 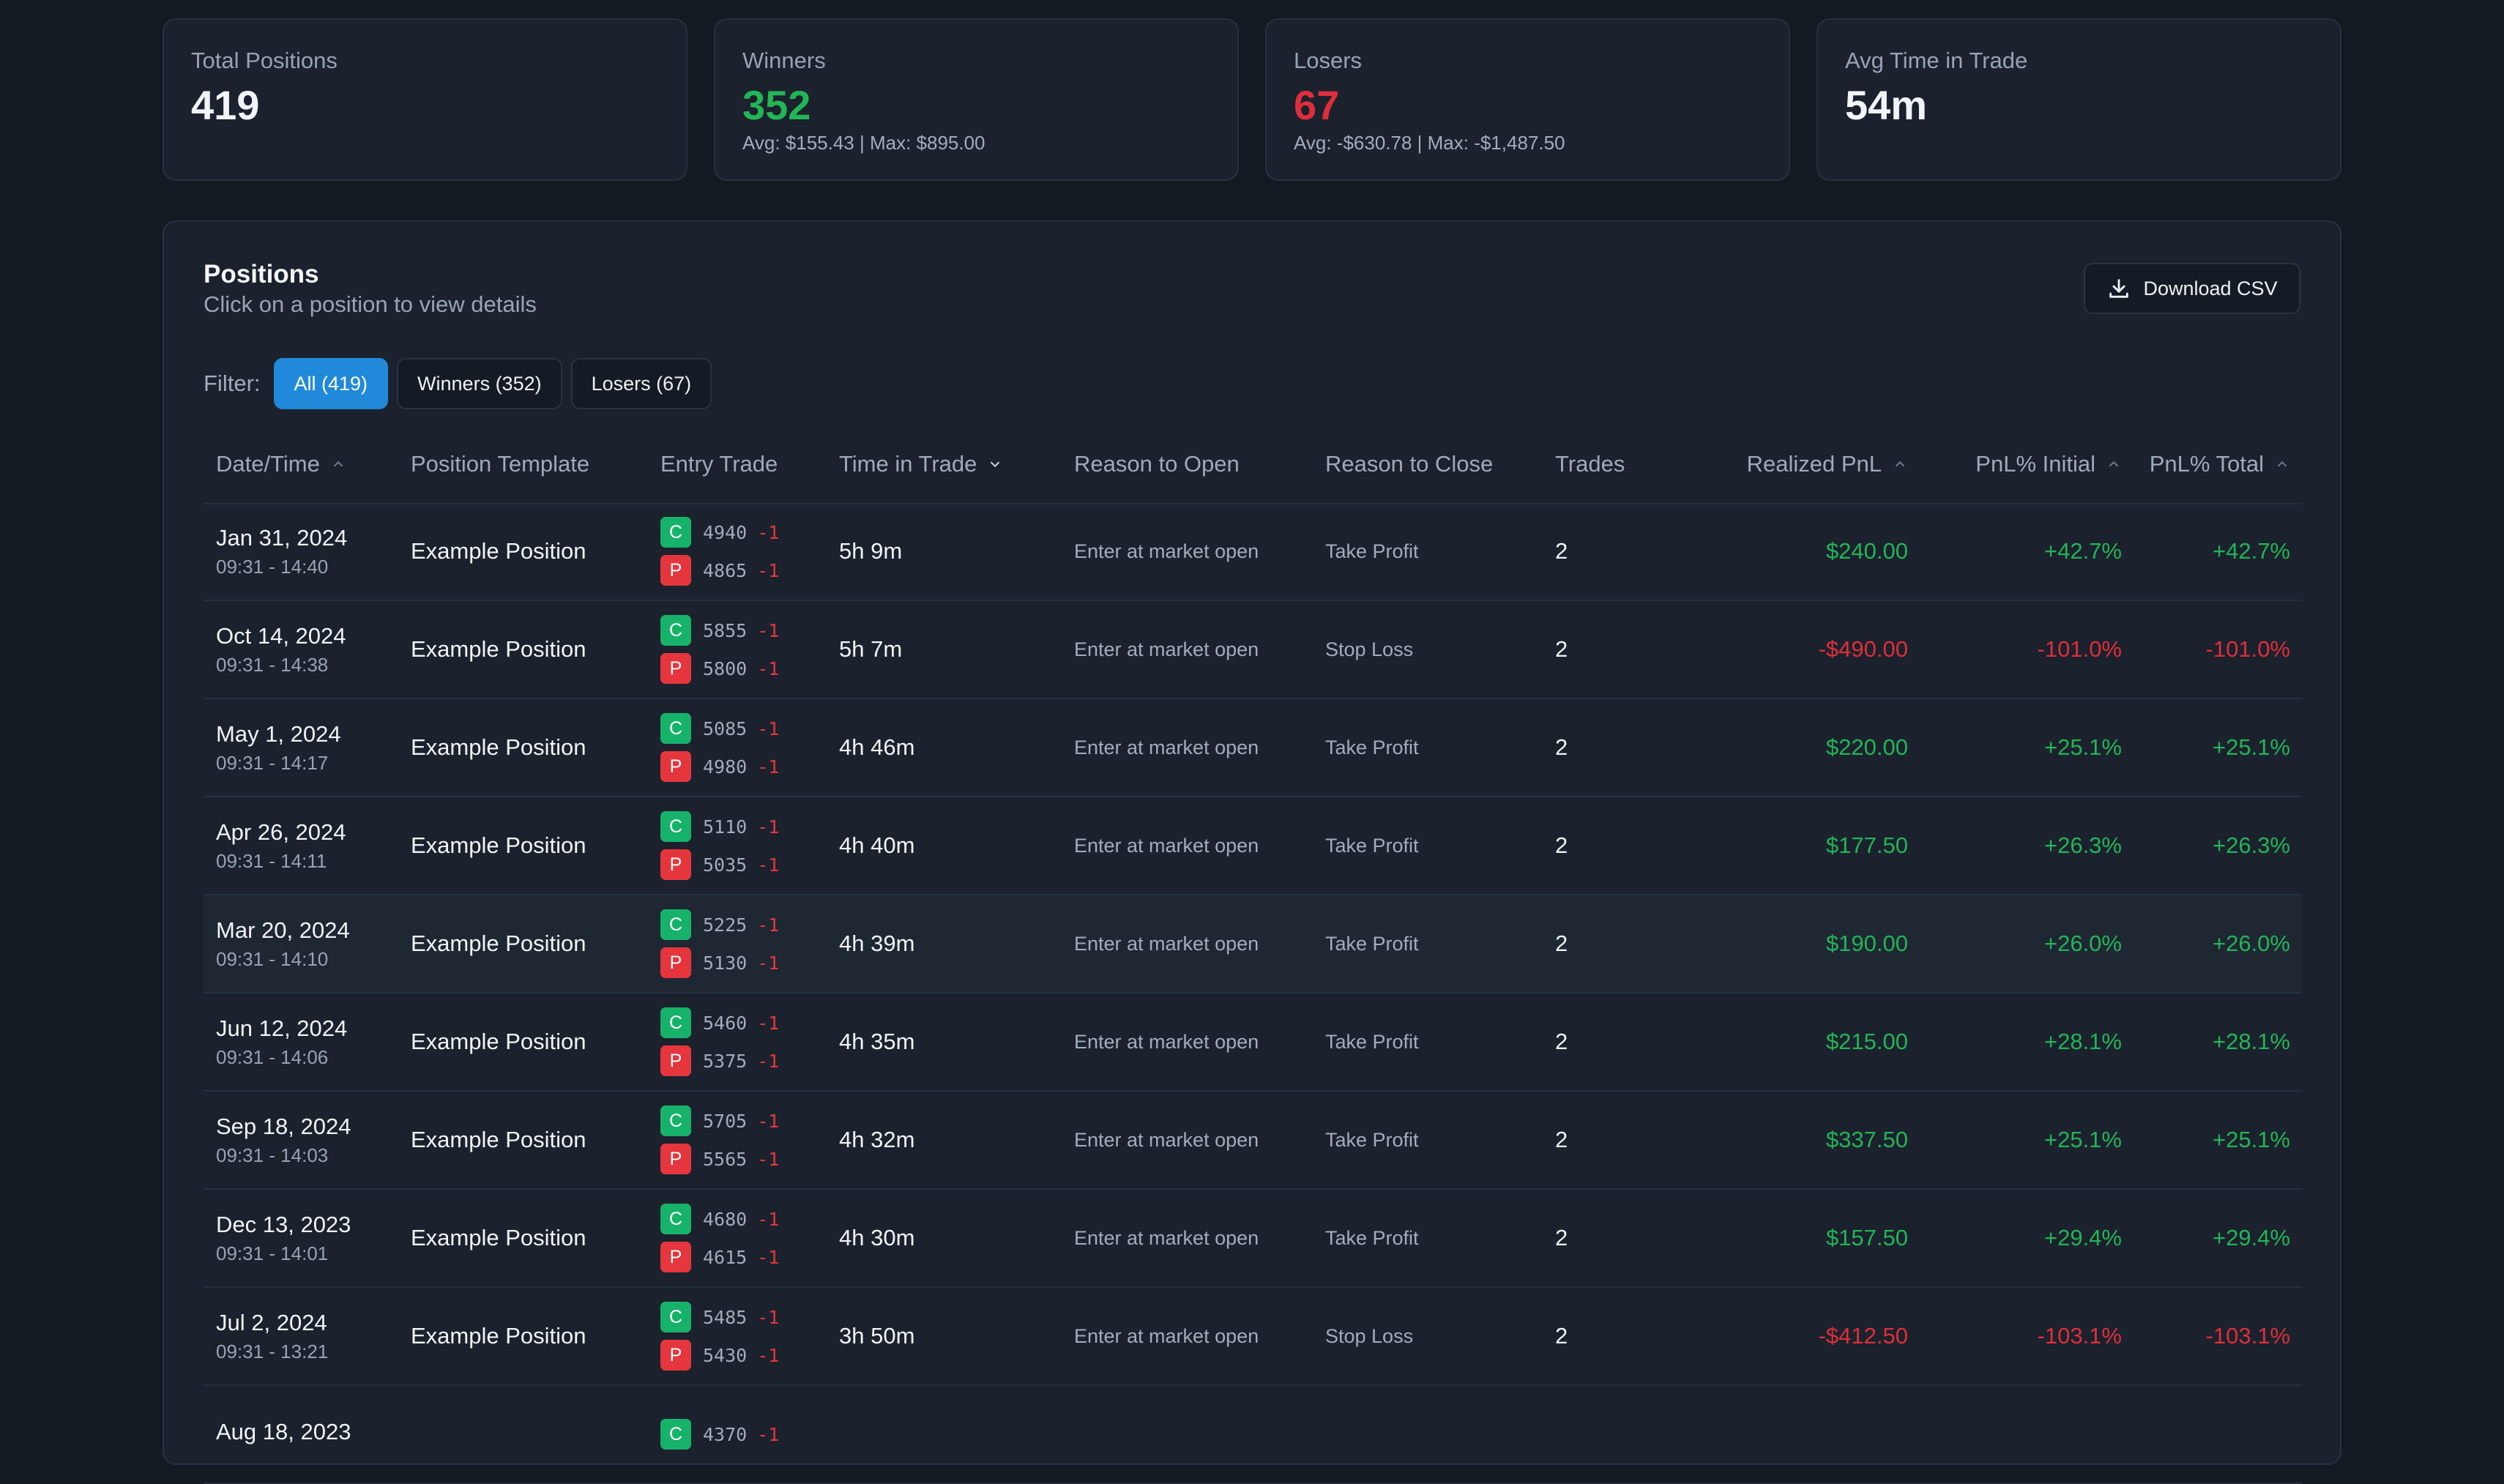 I want to click on col-template-label: Position Template, so click(x=500, y=463).